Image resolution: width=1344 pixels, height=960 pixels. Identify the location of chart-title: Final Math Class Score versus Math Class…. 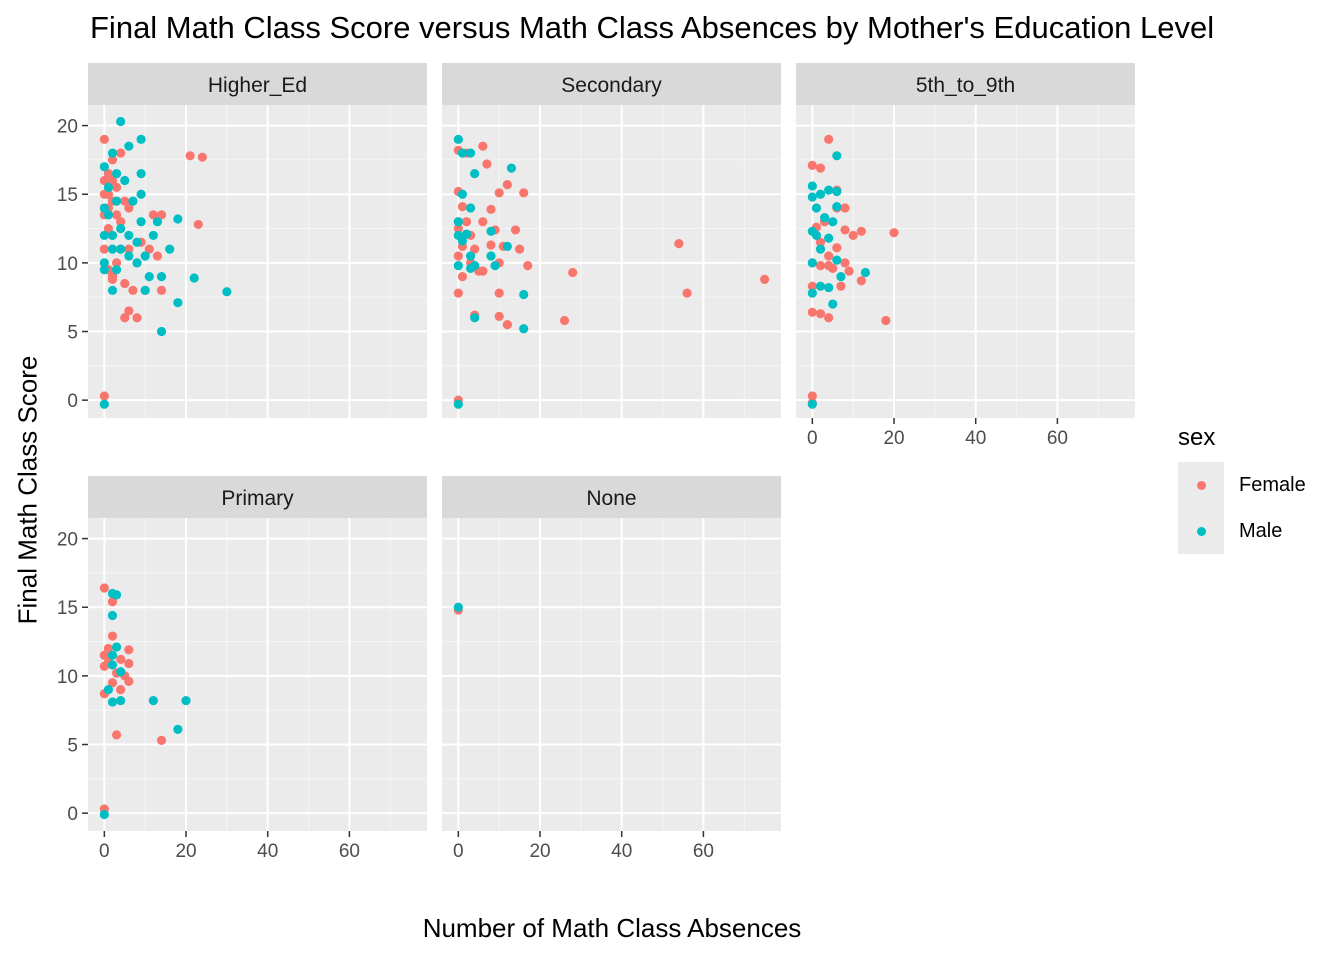
(652, 27).